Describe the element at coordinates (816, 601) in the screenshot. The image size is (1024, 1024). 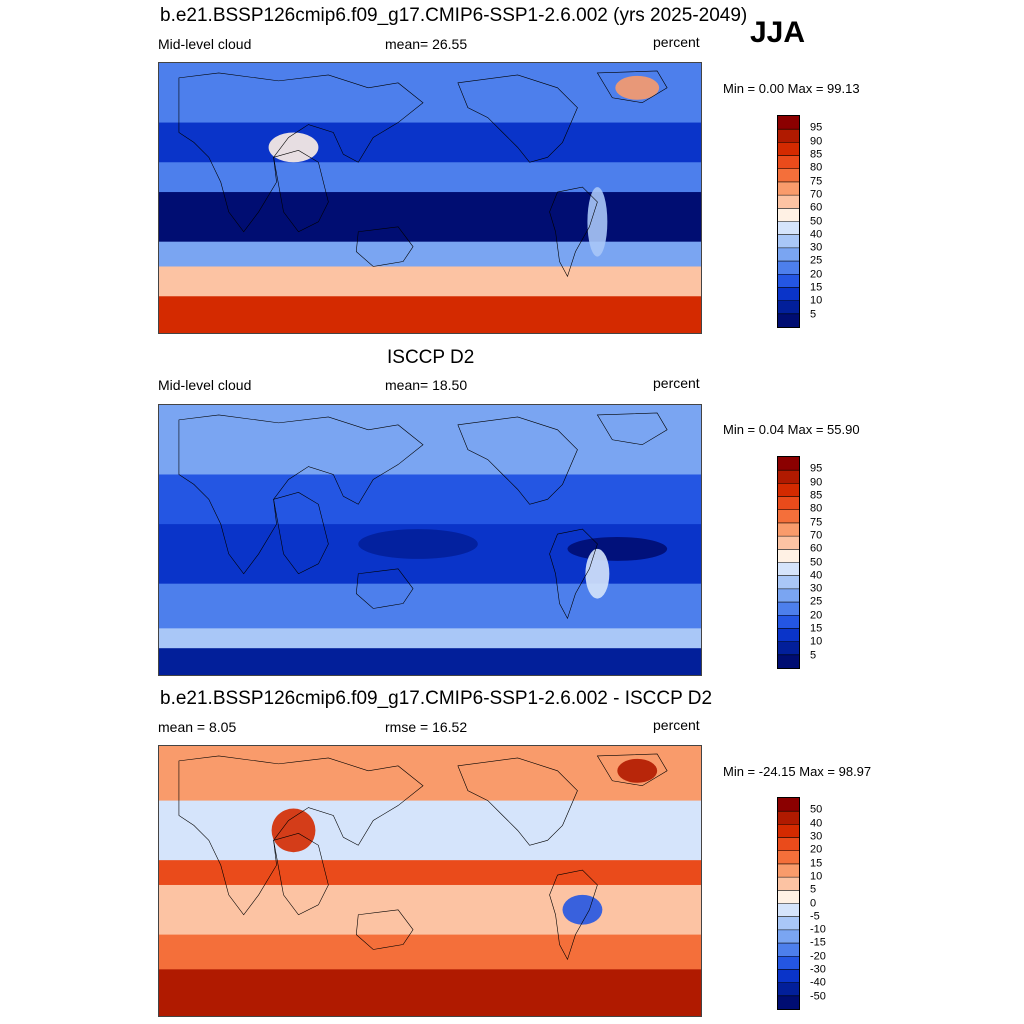
I see `colorbar-tick-label: 25` at that location.